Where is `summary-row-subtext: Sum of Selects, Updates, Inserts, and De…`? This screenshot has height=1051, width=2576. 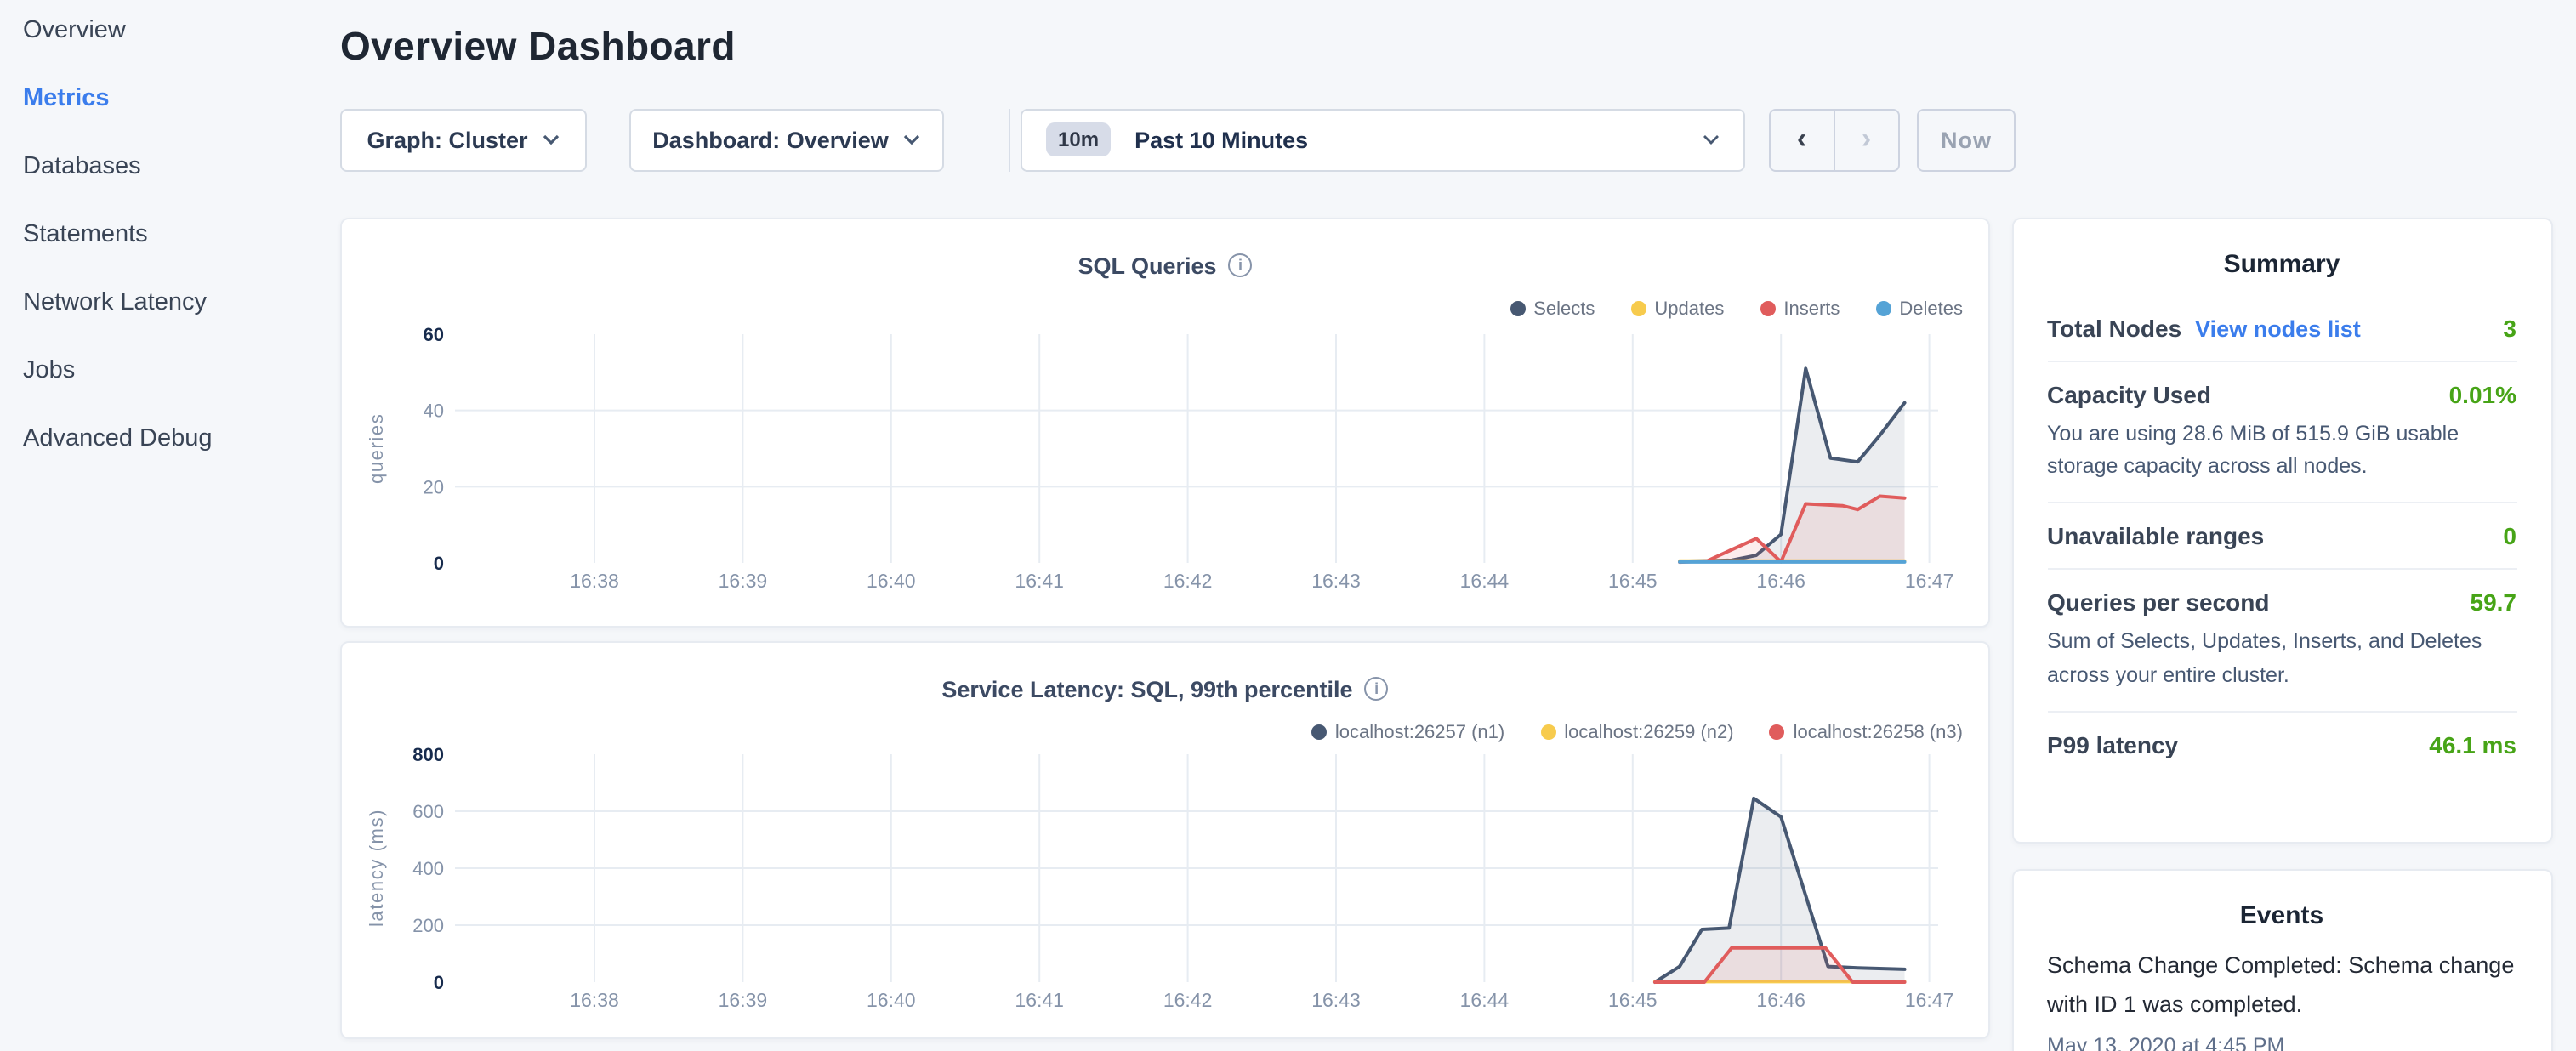 summary-row-subtext: Sum of Selects, Updates, Inserts, and De… is located at coordinates (2264, 658).